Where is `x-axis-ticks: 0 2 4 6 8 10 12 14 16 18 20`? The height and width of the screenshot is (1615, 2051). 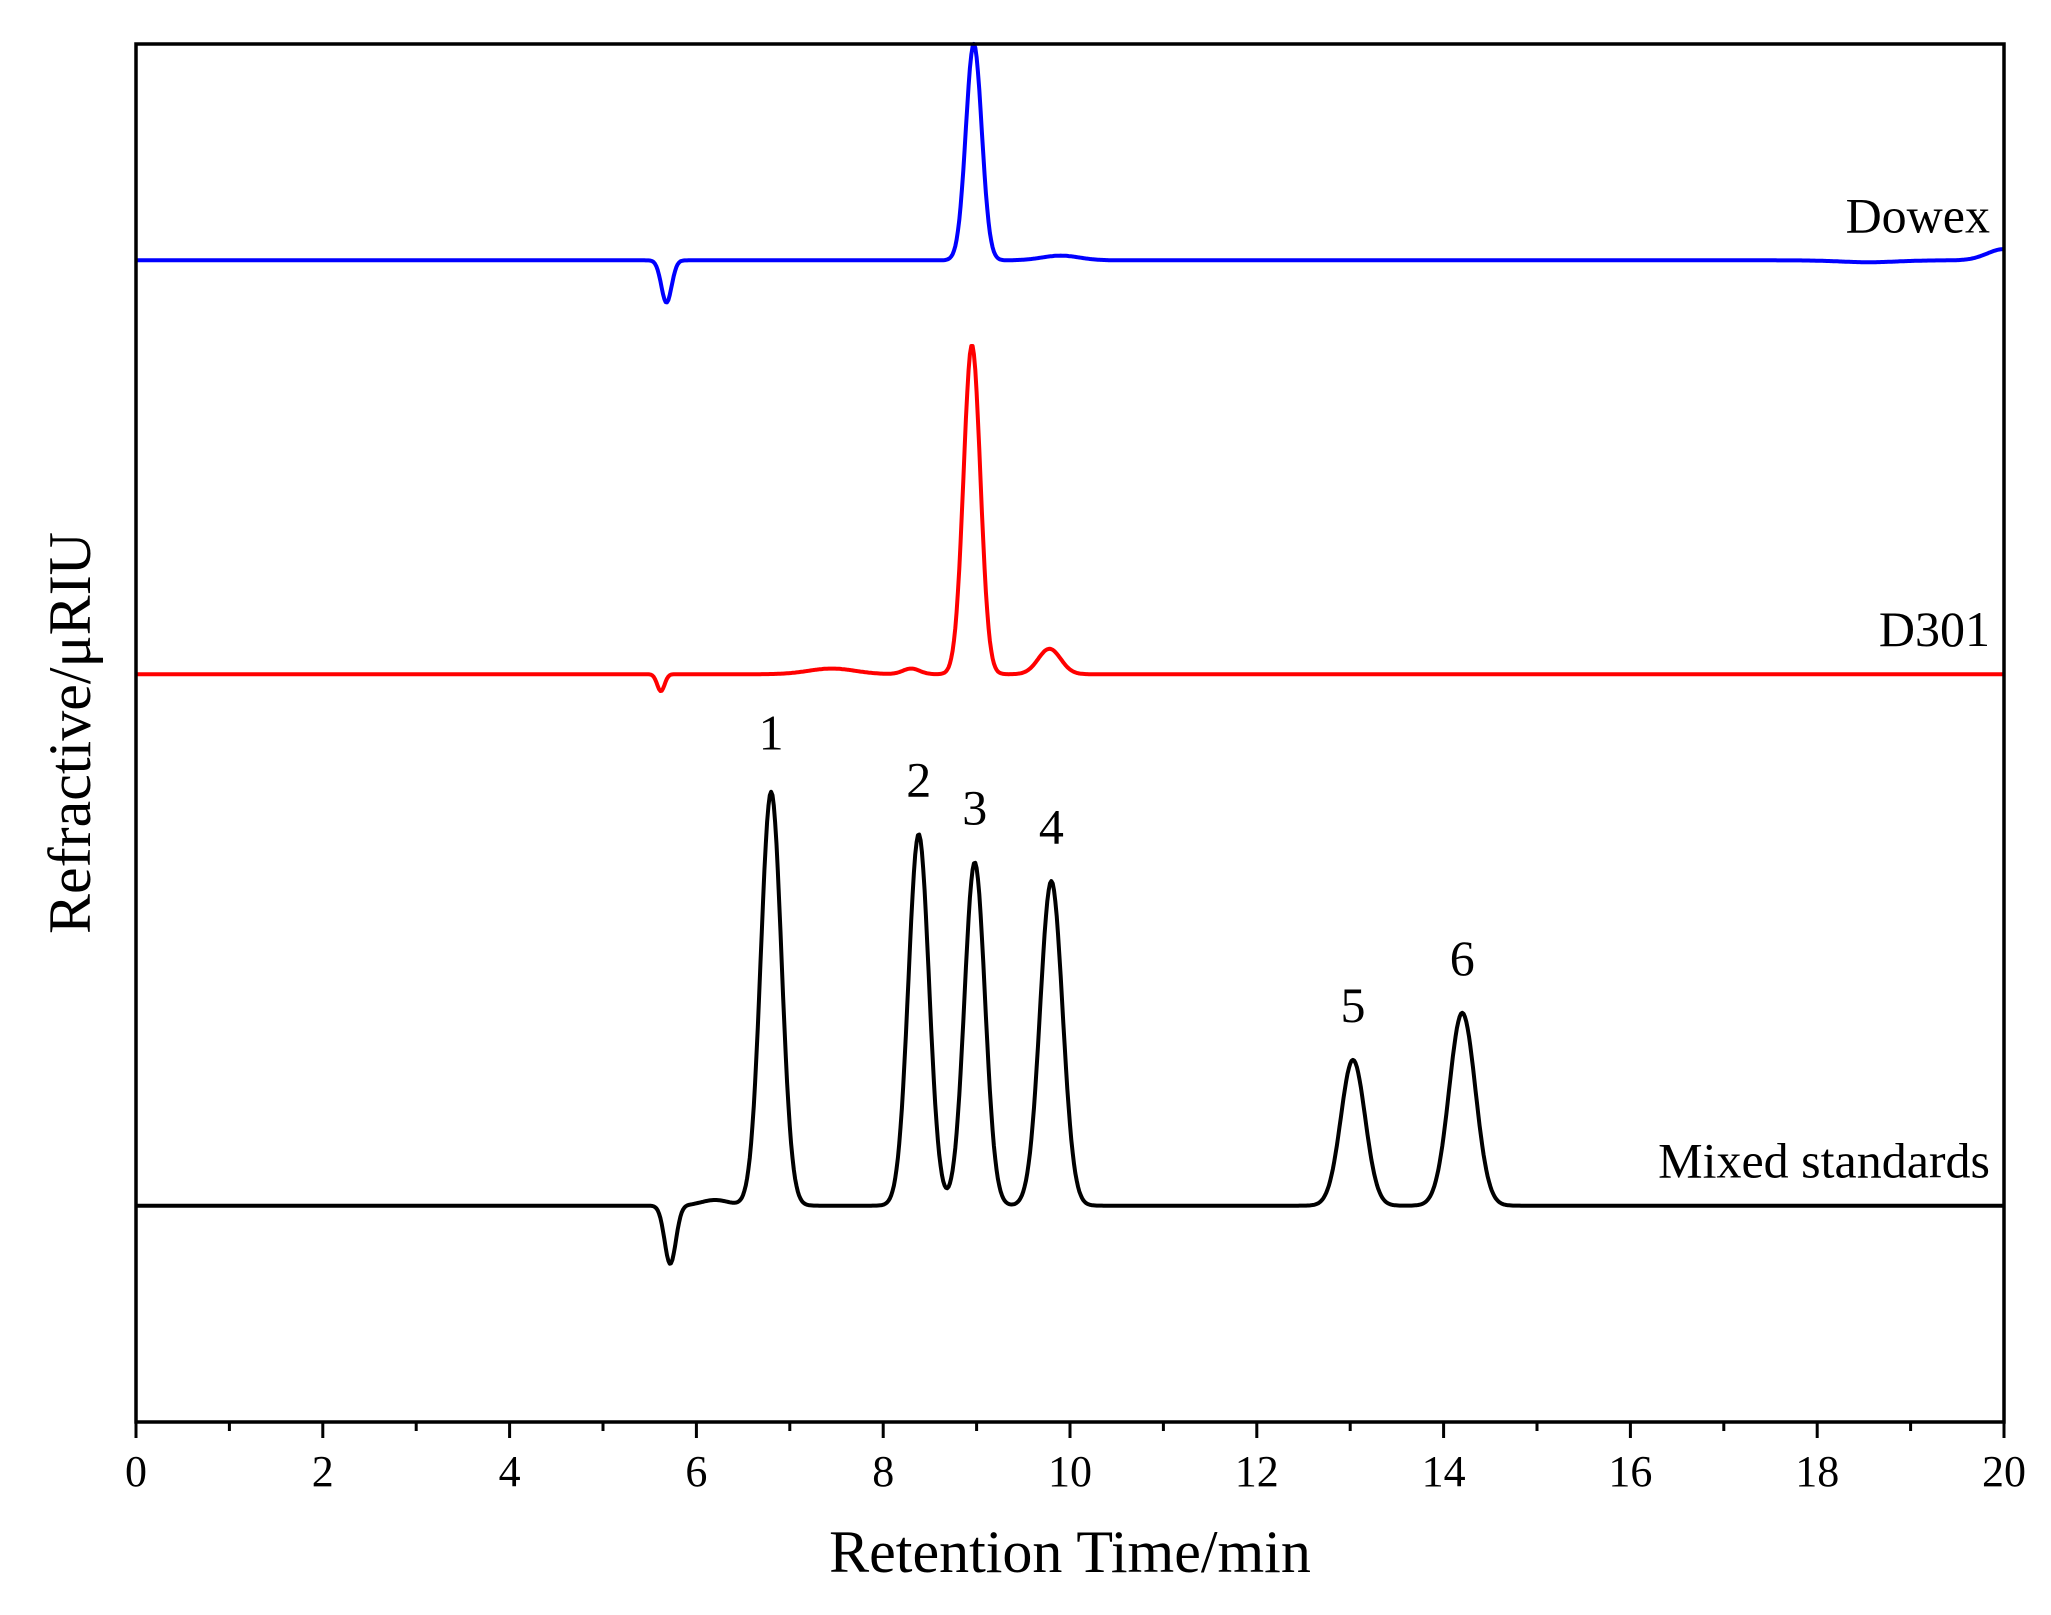
x-axis-ticks: 0 2 4 6 8 10 12 14 16 18 20 is located at coordinates (1075, 1459).